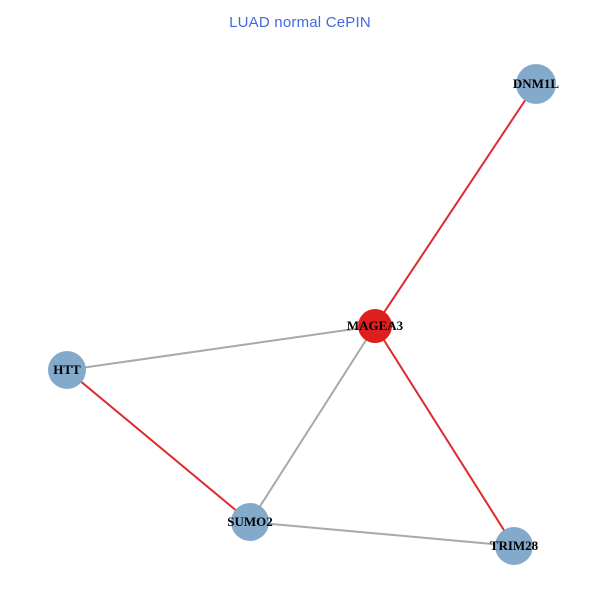 The image size is (600, 600). Describe the element at coordinates (300, 22) in the screenshot. I see `plot-title: LUAD normal CePIN` at that location.